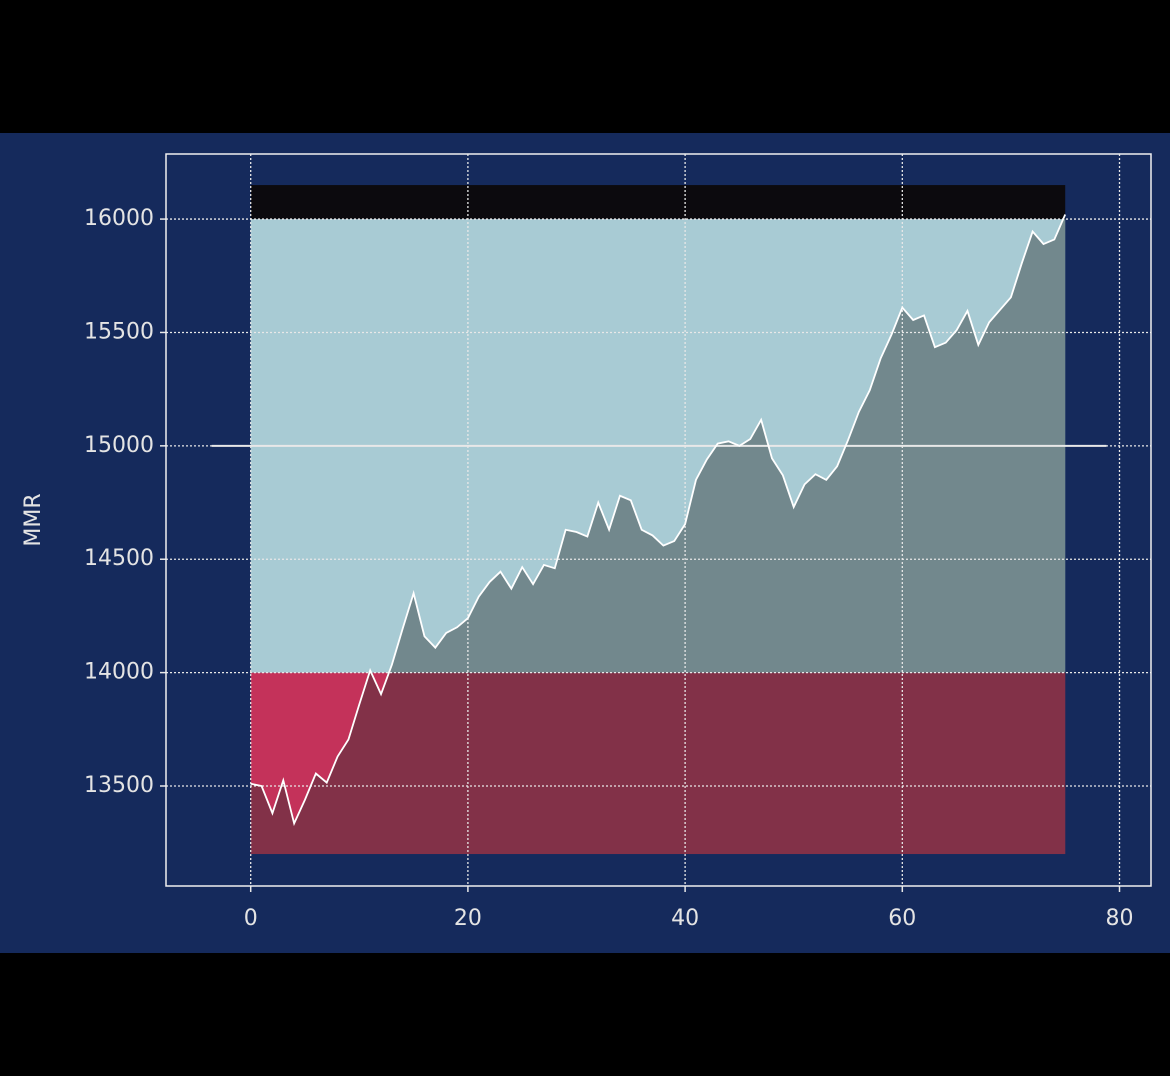  I want to click on x-tick-label: 80, so click(1120, 918).